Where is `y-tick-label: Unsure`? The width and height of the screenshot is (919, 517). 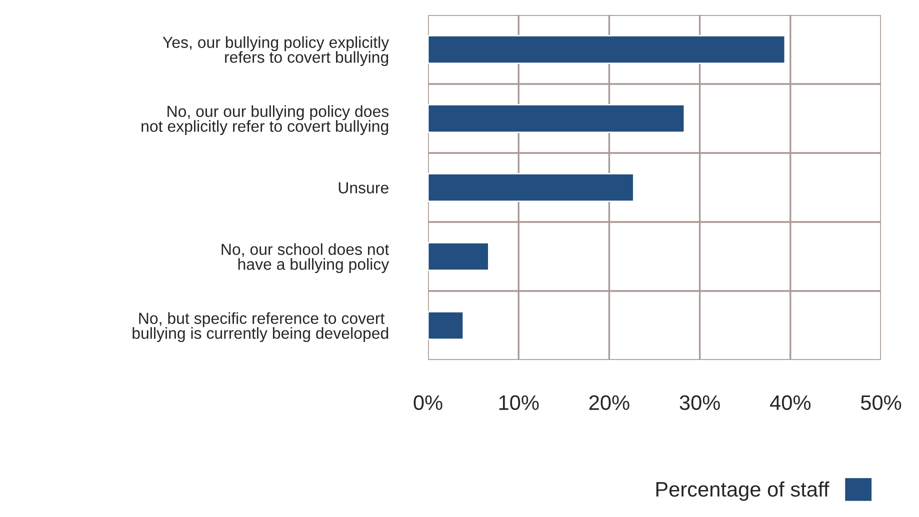
y-tick-label: Unsure is located at coordinates (363, 188).